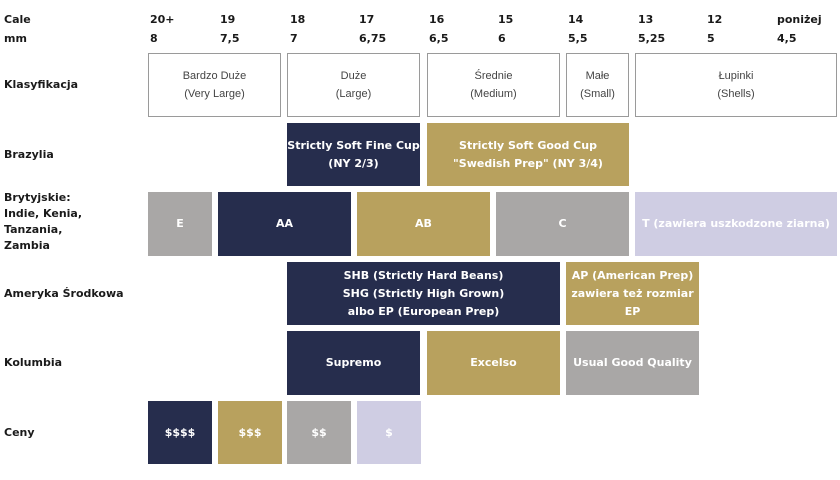 The image size is (840, 480). I want to click on col-cale-19: 19, so click(228, 19).